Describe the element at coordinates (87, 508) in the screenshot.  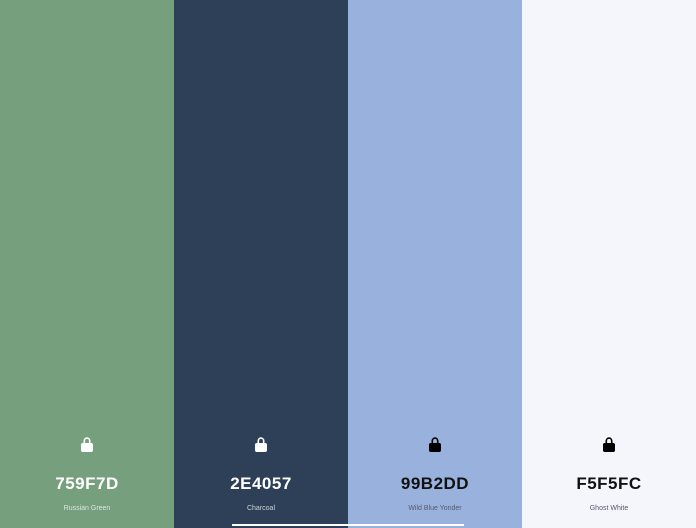
I see `color-name: Russian Green` at that location.